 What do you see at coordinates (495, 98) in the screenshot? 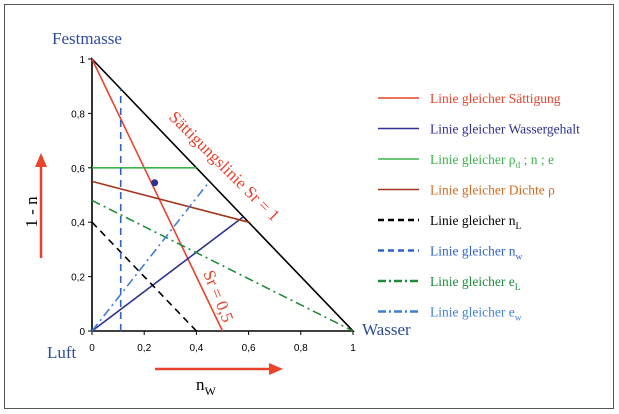
I see `legend-label-saet: Linie gleicher Sättigung` at bounding box center [495, 98].